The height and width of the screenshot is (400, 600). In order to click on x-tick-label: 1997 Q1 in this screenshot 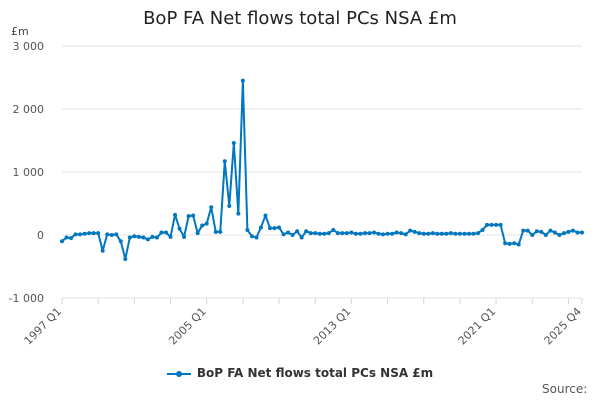, I will do `click(43, 326)`.